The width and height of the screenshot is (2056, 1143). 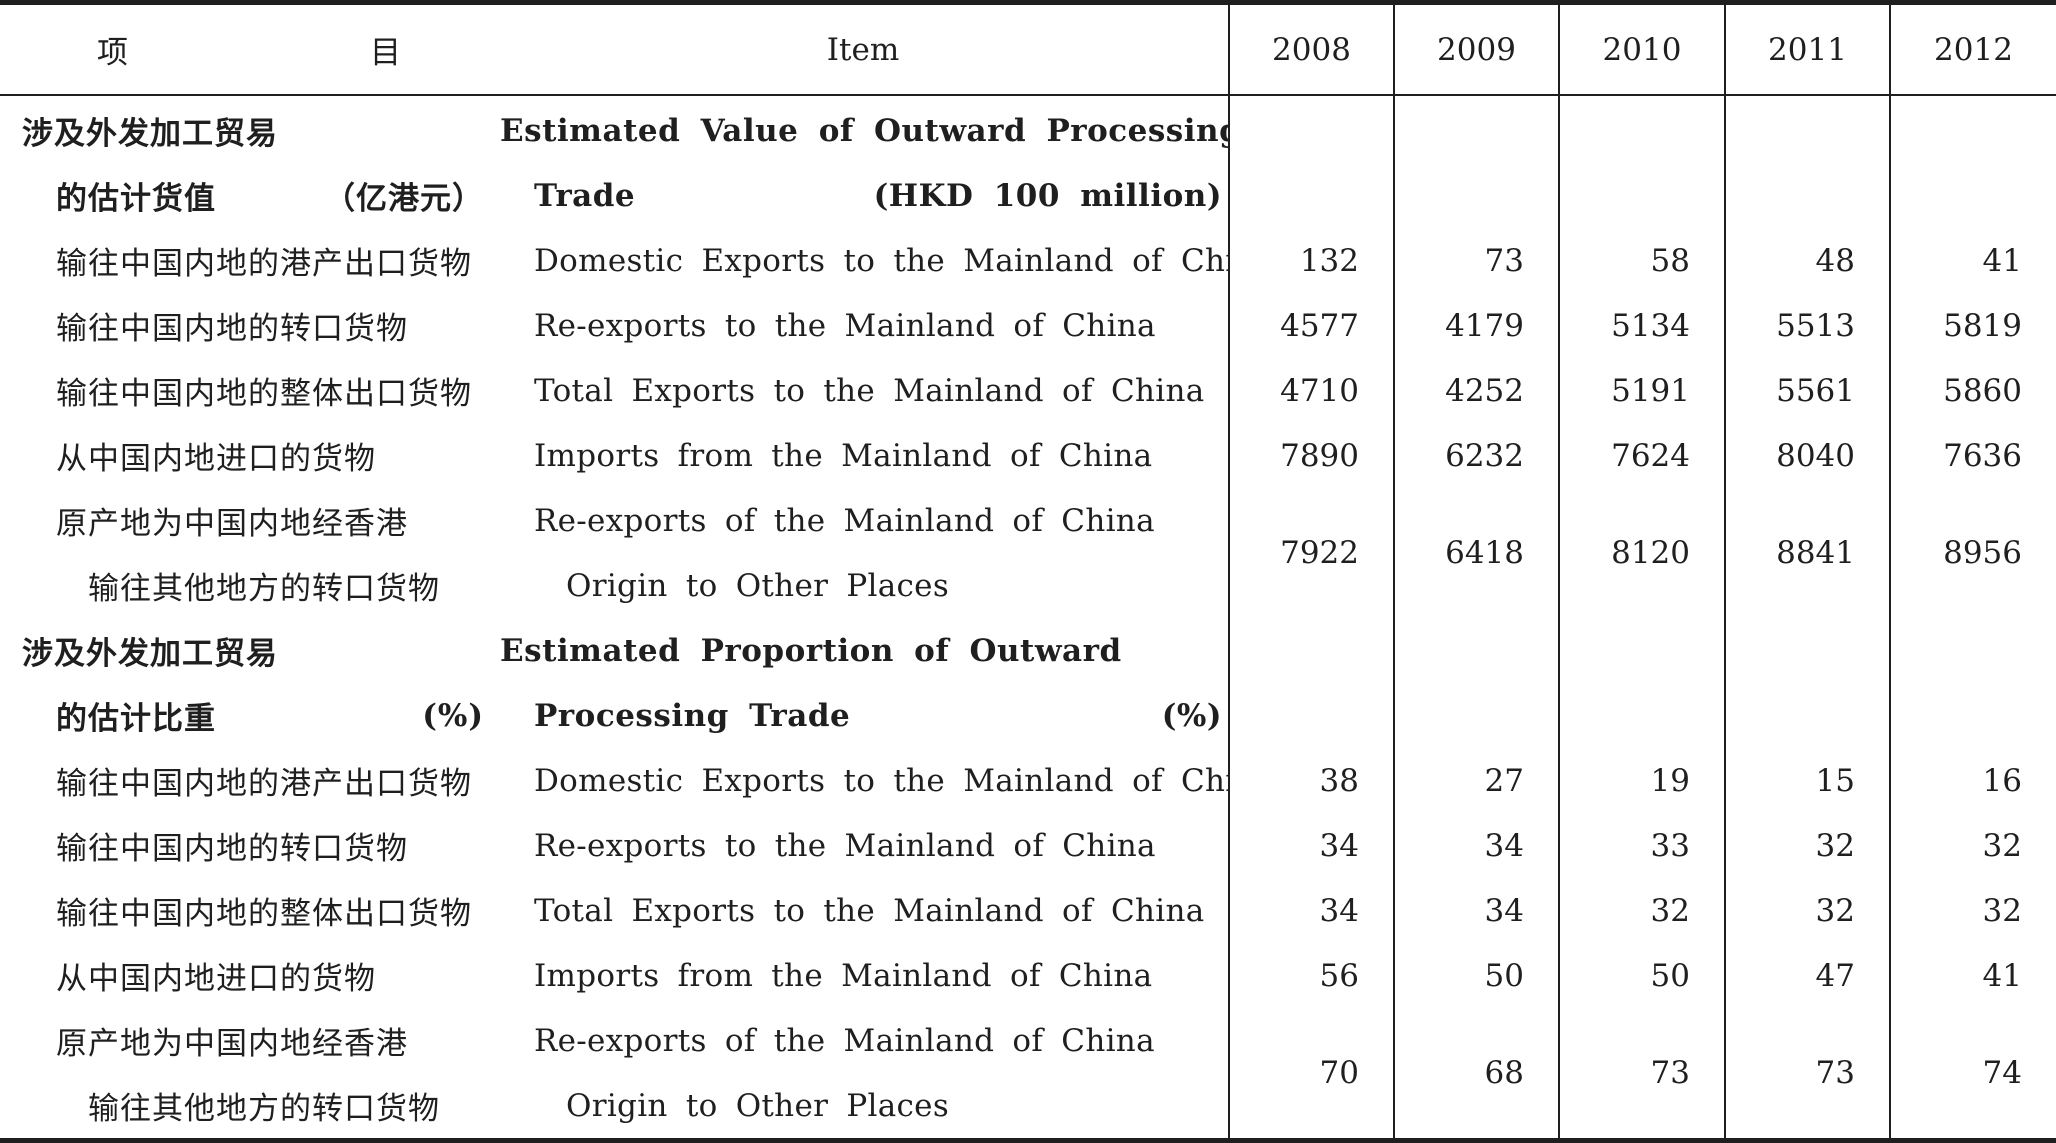 I want to click on section-subtitle-zh-text: 的估计货值, so click(x=136, y=199).